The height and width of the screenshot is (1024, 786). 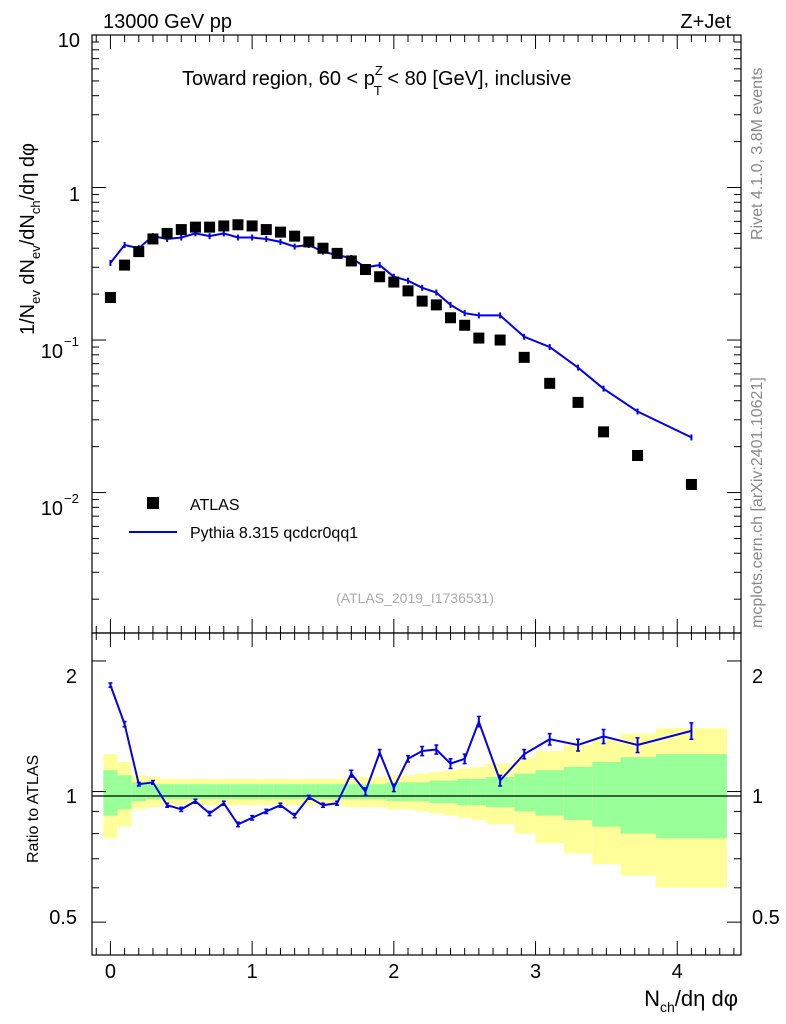 I want to click on ratio-tick-left-0.5: 0.5, so click(x=63, y=918).